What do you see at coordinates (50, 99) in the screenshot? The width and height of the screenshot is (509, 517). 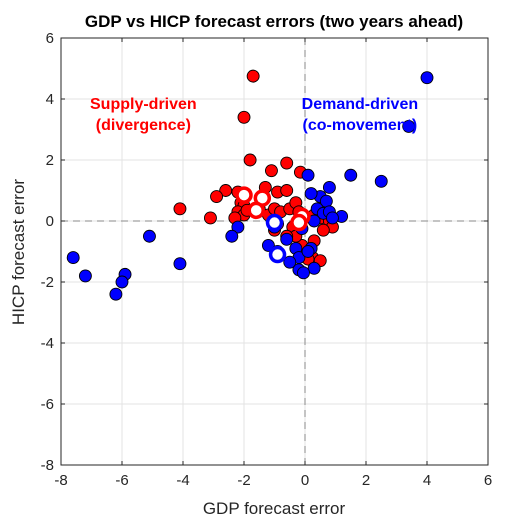 I see `y-tick-label: 4` at bounding box center [50, 99].